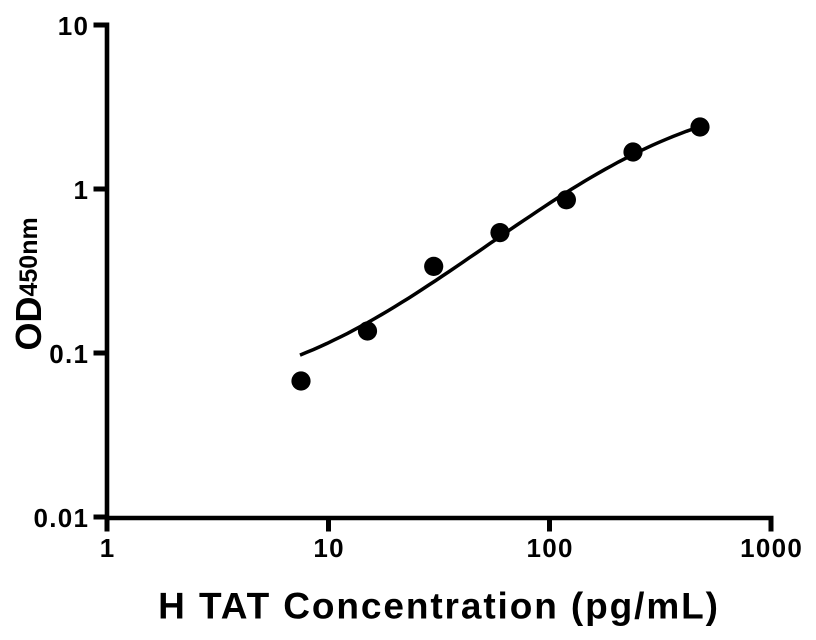  I want to click on svg-text: 0.1, so click(69, 354).